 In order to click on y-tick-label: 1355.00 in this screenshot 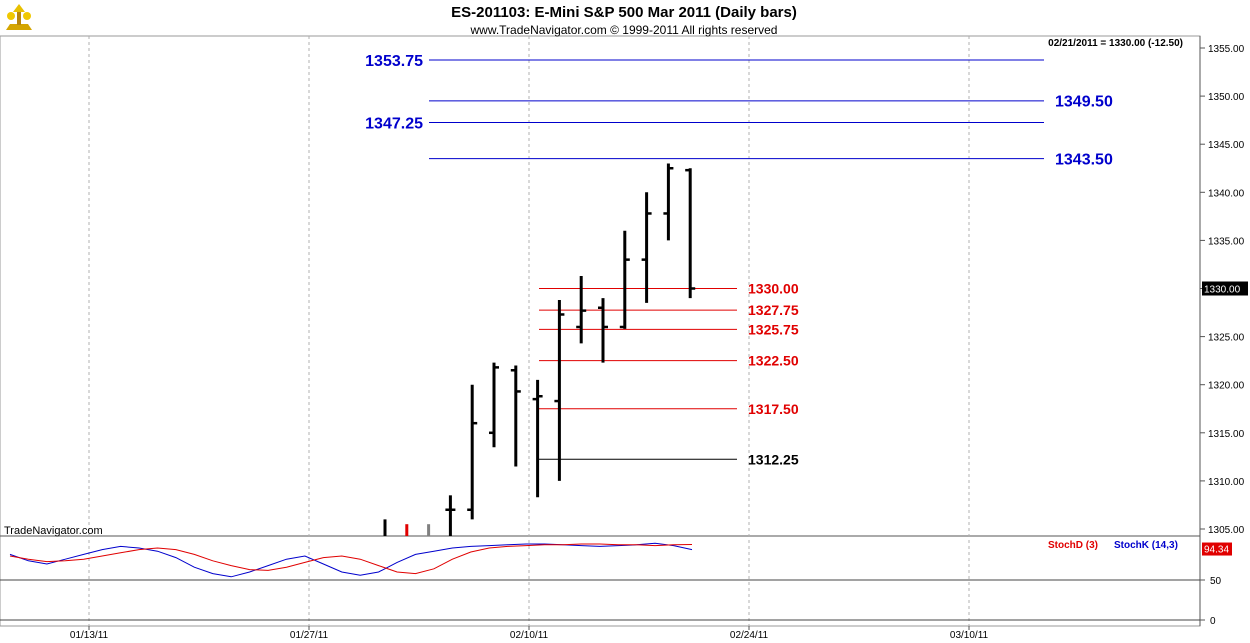, I will do `click(1226, 49)`.